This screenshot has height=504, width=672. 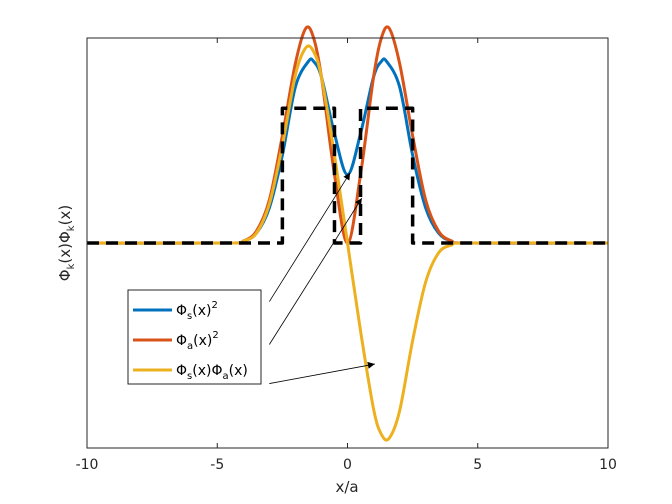 I want to click on annotation-arrows, so click(x=322, y=278).